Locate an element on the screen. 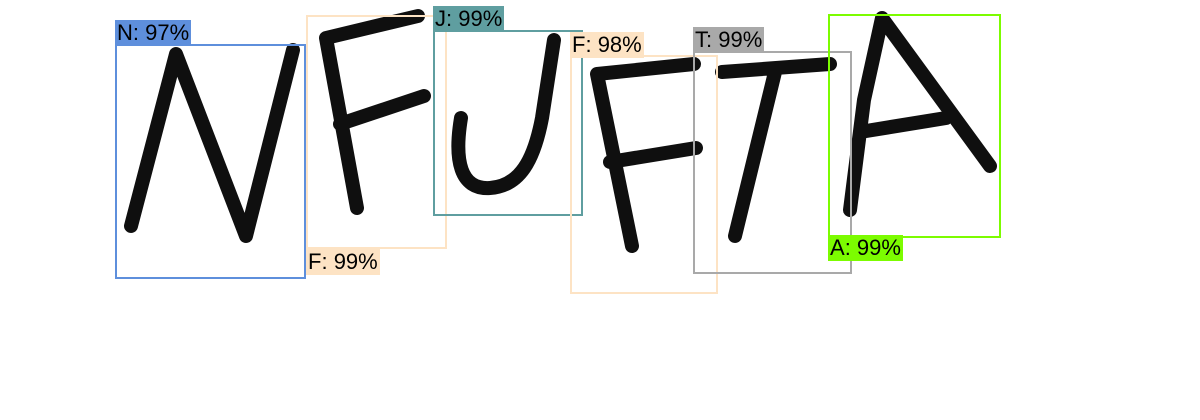 This screenshot has width=1200, height=420. detection-score: 97% is located at coordinates (167, 32).